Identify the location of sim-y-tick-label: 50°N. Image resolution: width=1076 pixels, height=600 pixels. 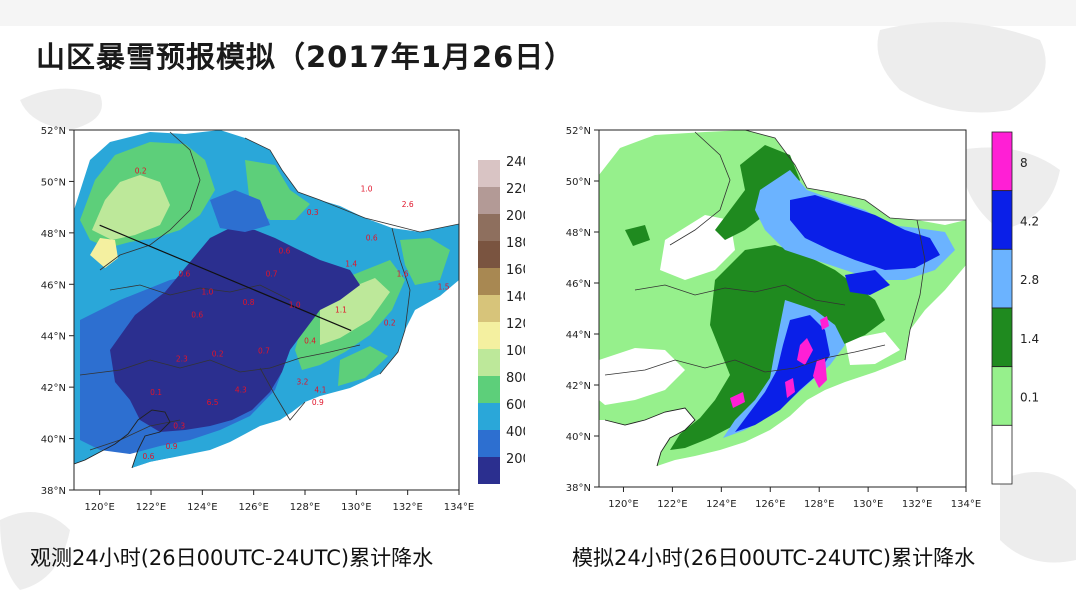
(578, 182).